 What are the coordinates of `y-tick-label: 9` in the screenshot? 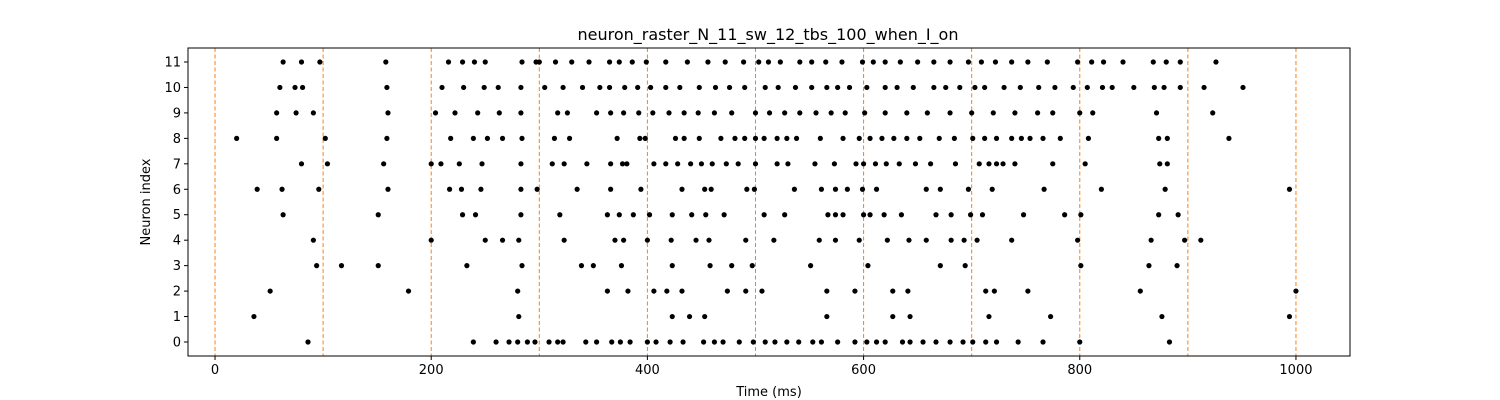 It's located at (177, 113).